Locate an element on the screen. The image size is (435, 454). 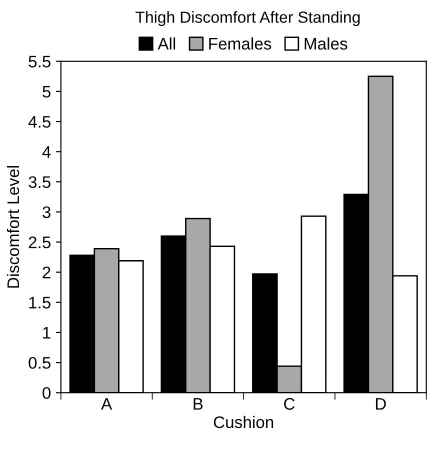
y-tick-label: 4.5 is located at coordinates (39, 122).